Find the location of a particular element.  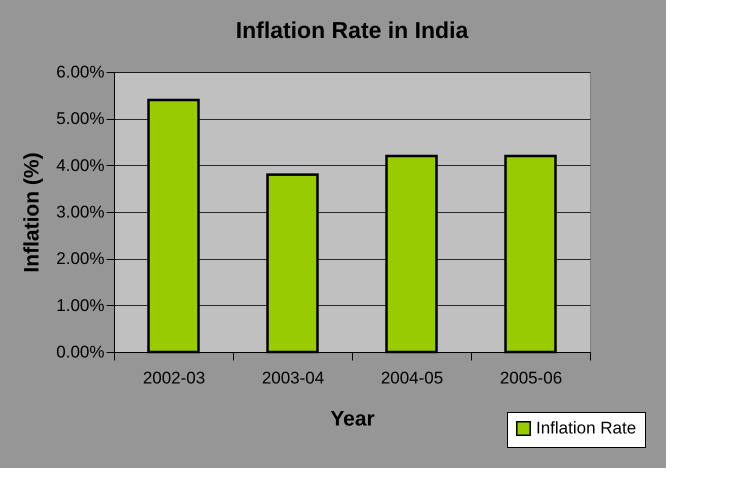

chart-title: Inflation Rate in India is located at coordinates (352, 30).